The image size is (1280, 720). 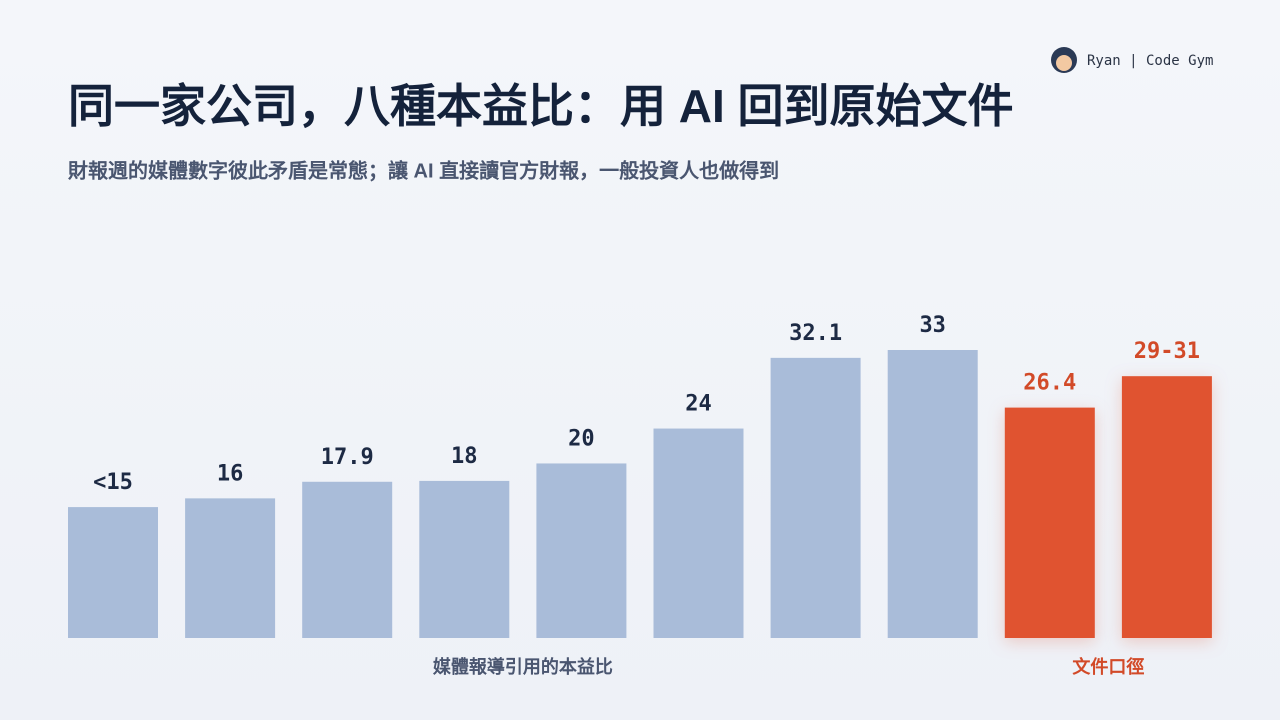 I want to click on group-label: 文件口徑, so click(x=1108, y=666).